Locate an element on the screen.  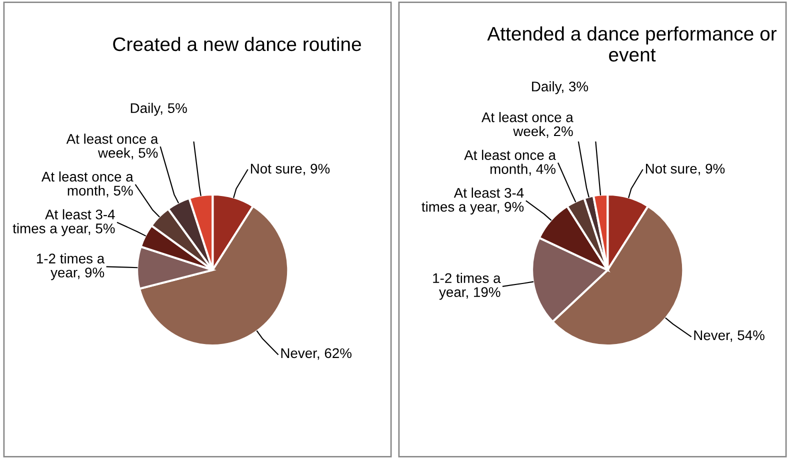
slice-label: At least once a month, 5% is located at coordinates (87, 184).